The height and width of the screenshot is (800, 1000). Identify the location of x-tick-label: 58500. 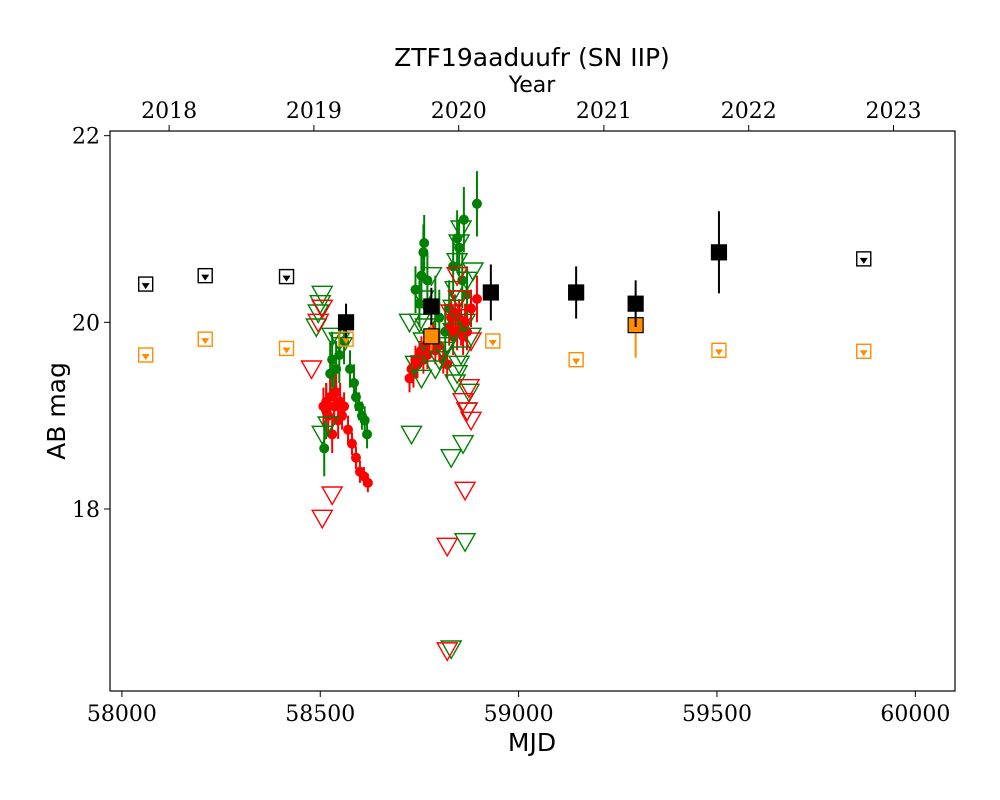
(320, 714).